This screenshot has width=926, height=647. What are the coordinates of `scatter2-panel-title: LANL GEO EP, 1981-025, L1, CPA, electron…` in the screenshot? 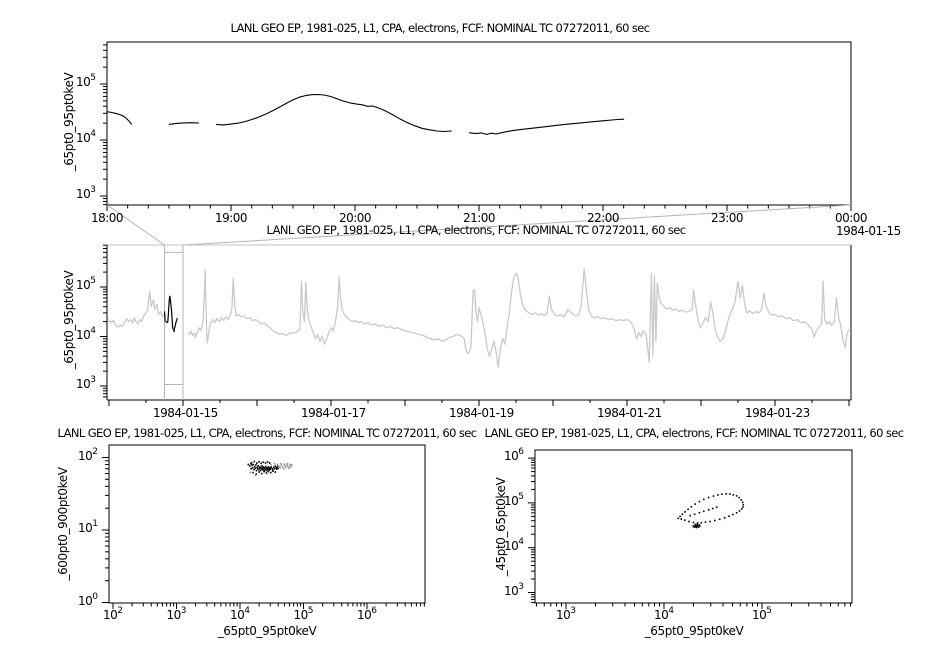 It's located at (694, 433).